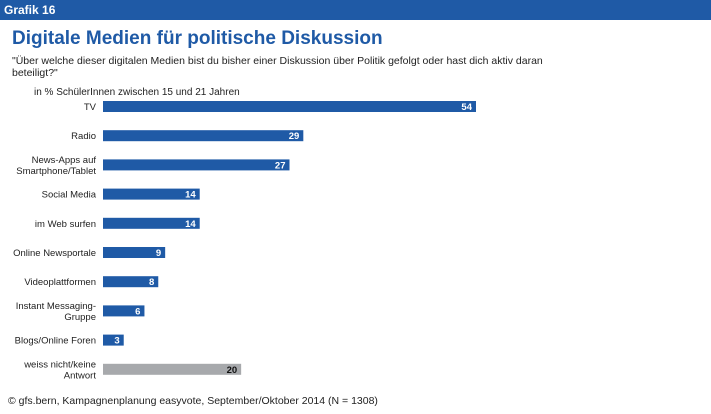 This screenshot has width=711, height=414. Describe the element at coordinates (151, 282) in the screenshot. I see `bar-value-label-6: 8` at that location.